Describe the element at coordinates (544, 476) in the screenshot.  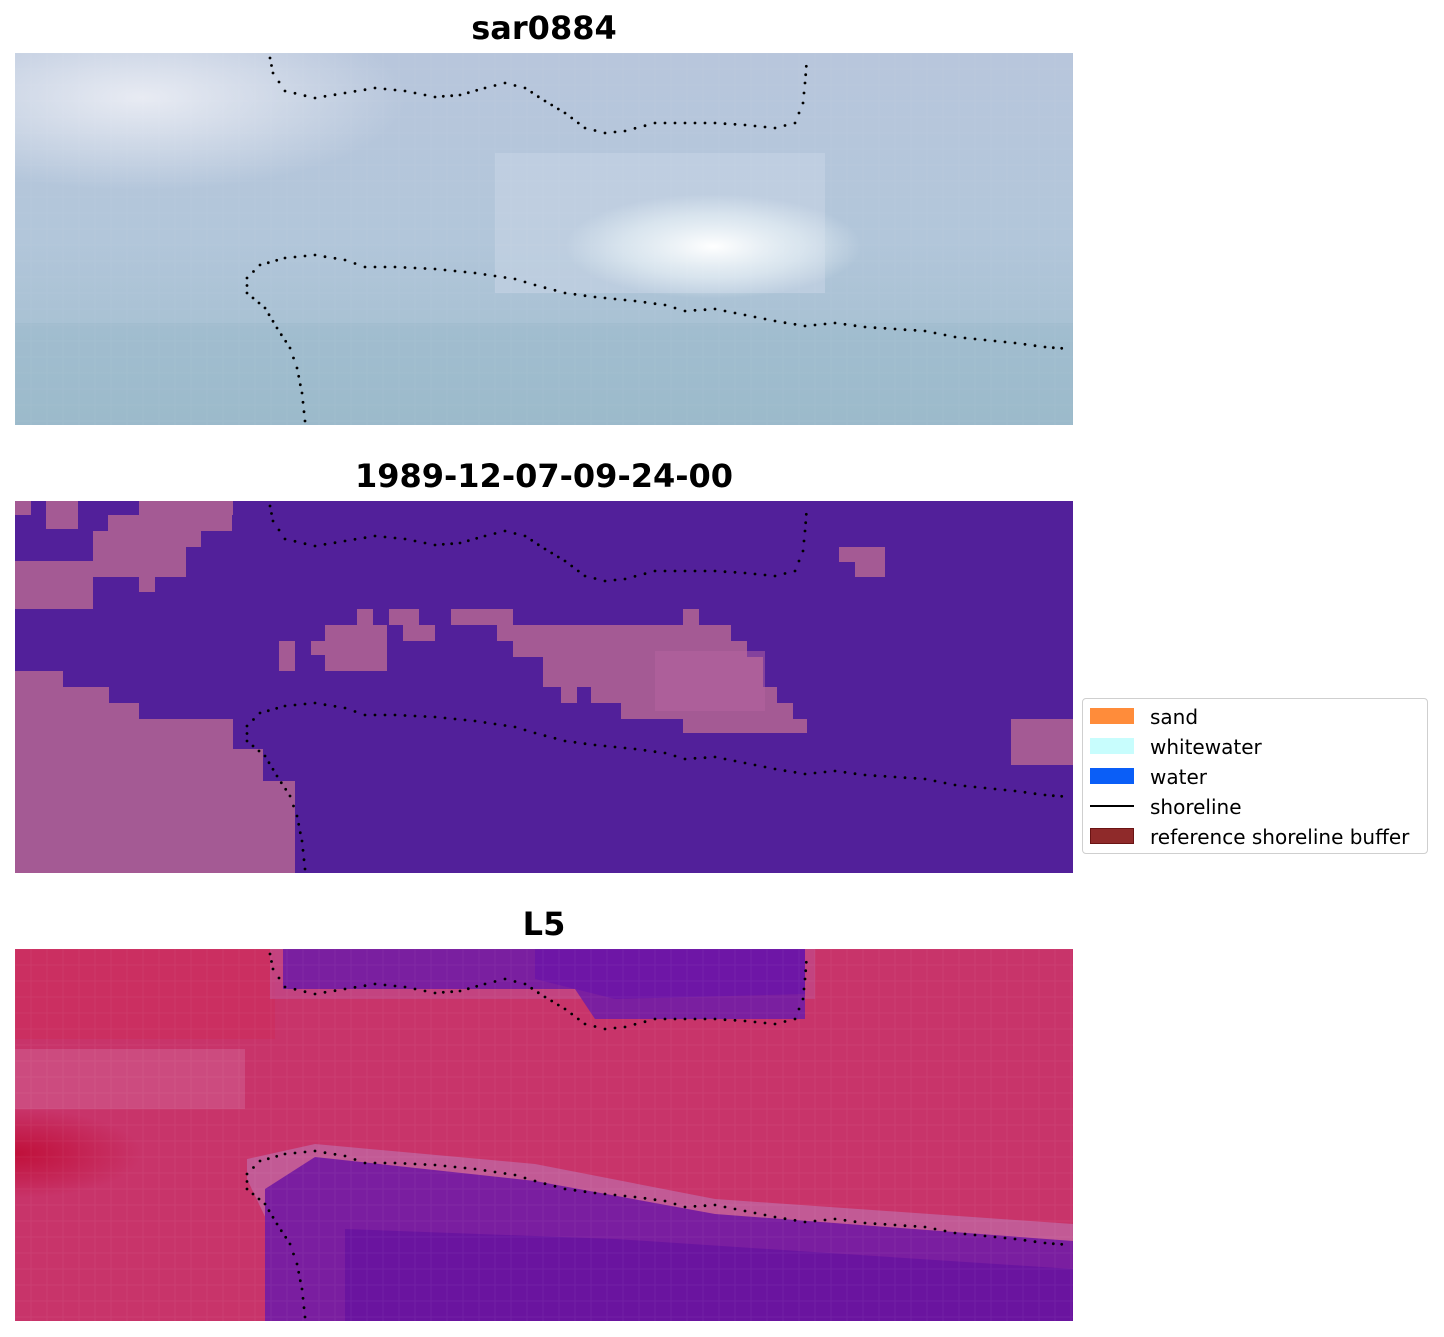
I see `panel-title-date: 1989-12-07-09-24-00` at that location.